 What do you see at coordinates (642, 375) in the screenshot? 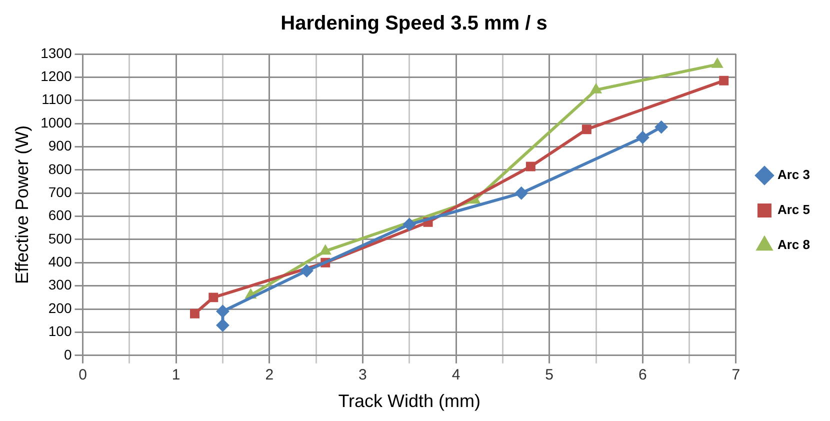
I see `x-tick-label: 6` at bounding box center [642, 375].